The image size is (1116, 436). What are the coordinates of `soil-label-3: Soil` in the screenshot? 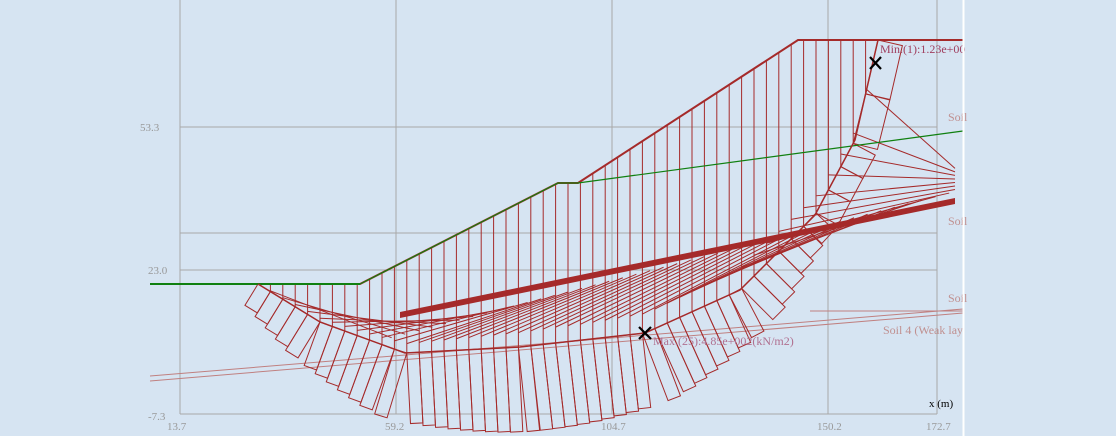 It's located at (958, 298).